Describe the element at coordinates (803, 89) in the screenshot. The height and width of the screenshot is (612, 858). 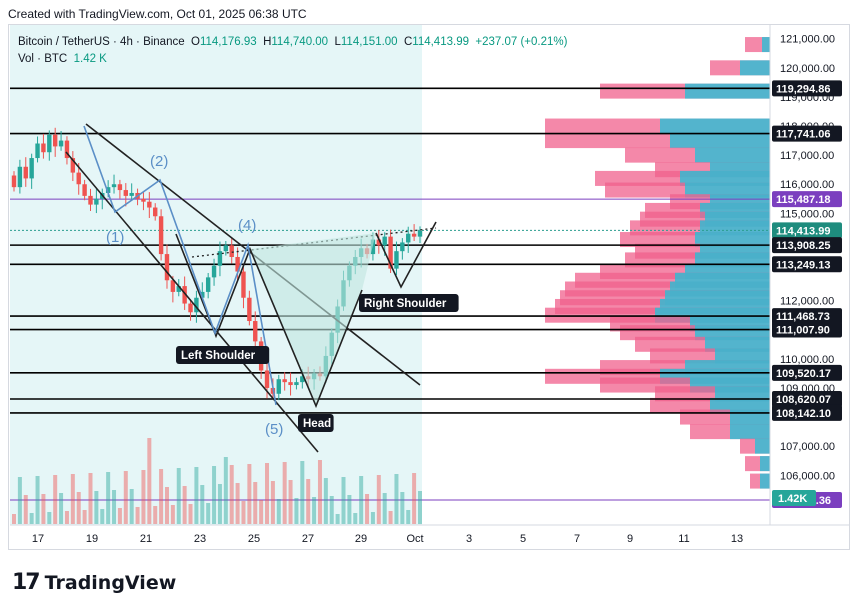
I see `price-tag: 119,294.86` at that location.